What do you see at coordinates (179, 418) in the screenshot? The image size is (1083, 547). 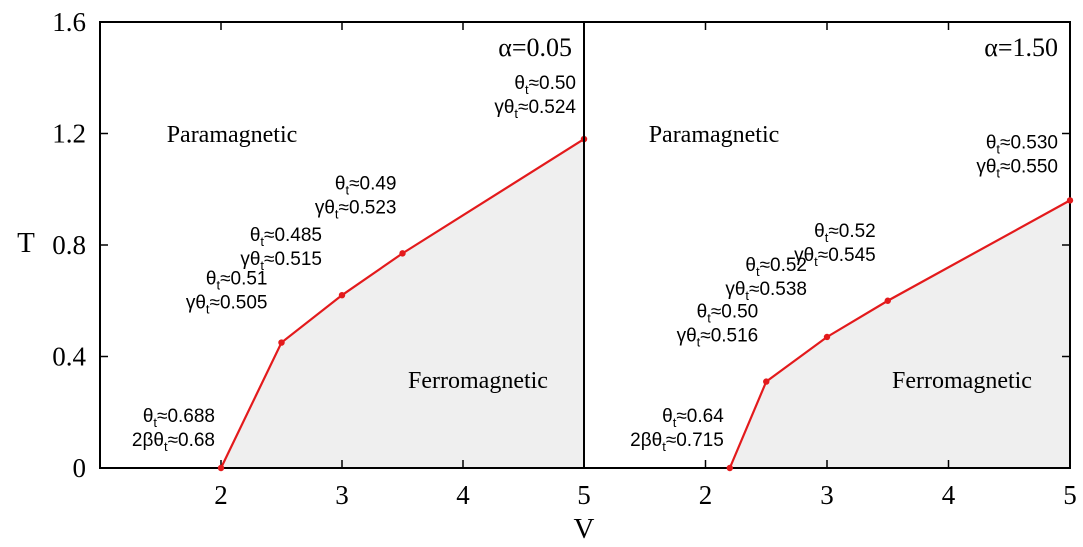 I see `annotation-text: θt≈0.688` at bounding box center [179, 418].